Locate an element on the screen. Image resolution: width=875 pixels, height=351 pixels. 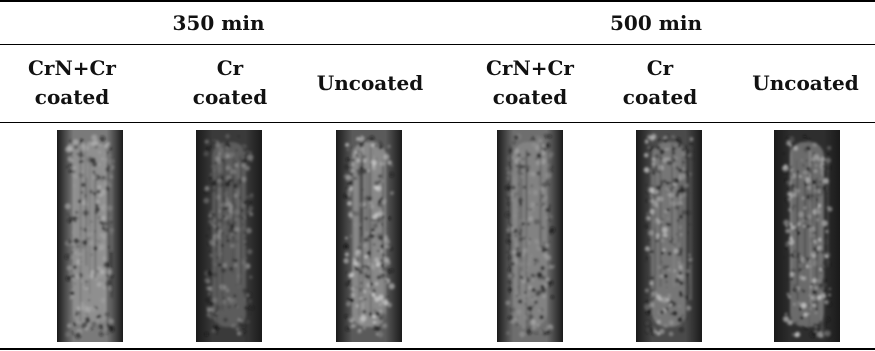
column-header-crn-cr-350: CrN+Cr coated is located at coordinates (72, 82).